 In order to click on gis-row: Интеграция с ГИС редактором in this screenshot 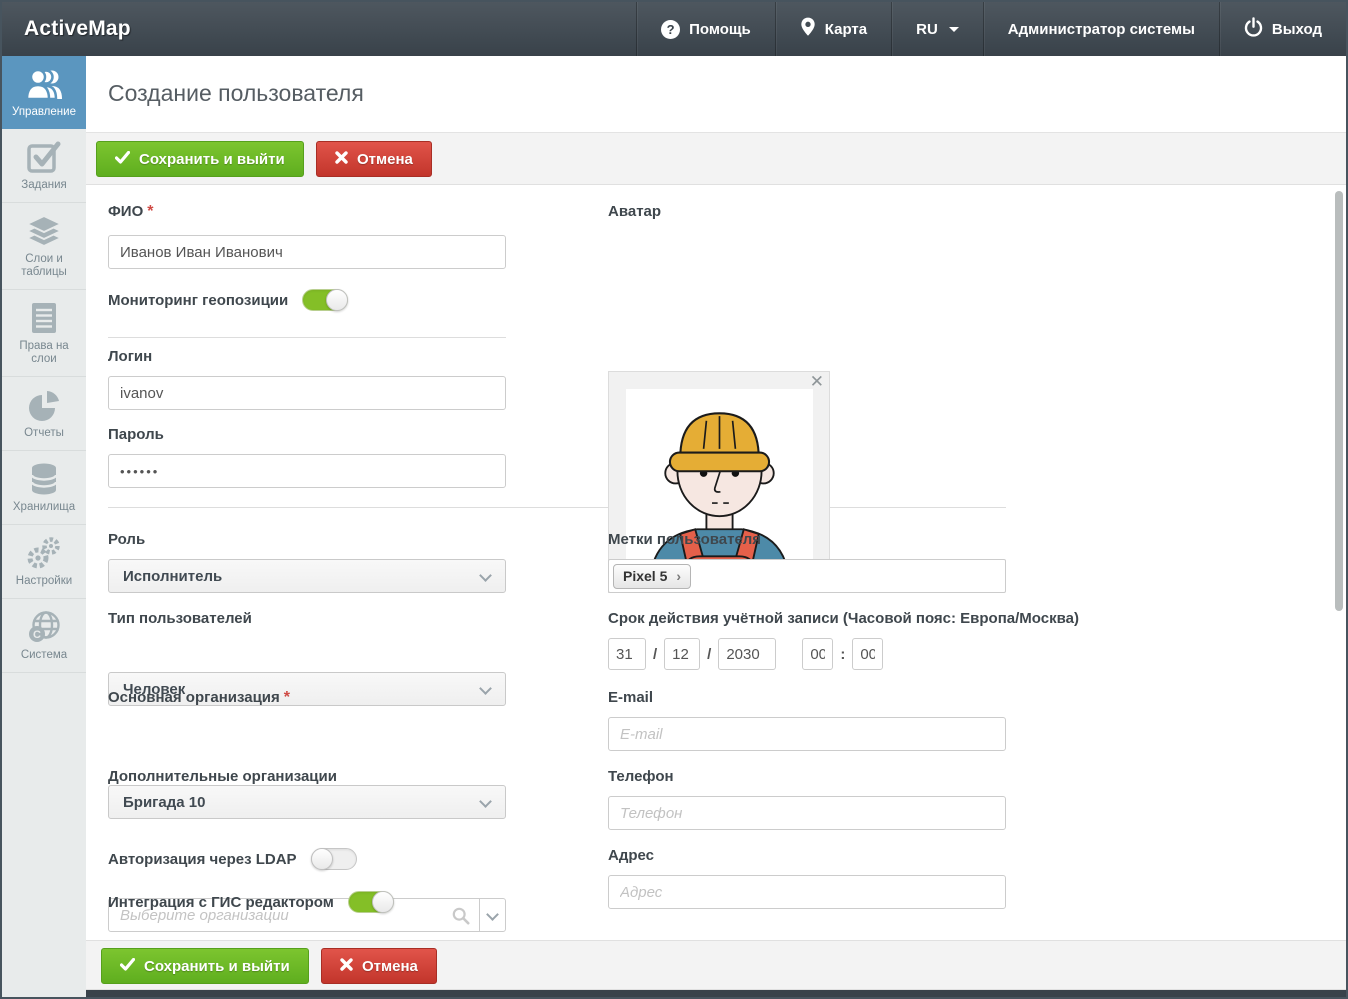, I will do `click(251, 902)`.